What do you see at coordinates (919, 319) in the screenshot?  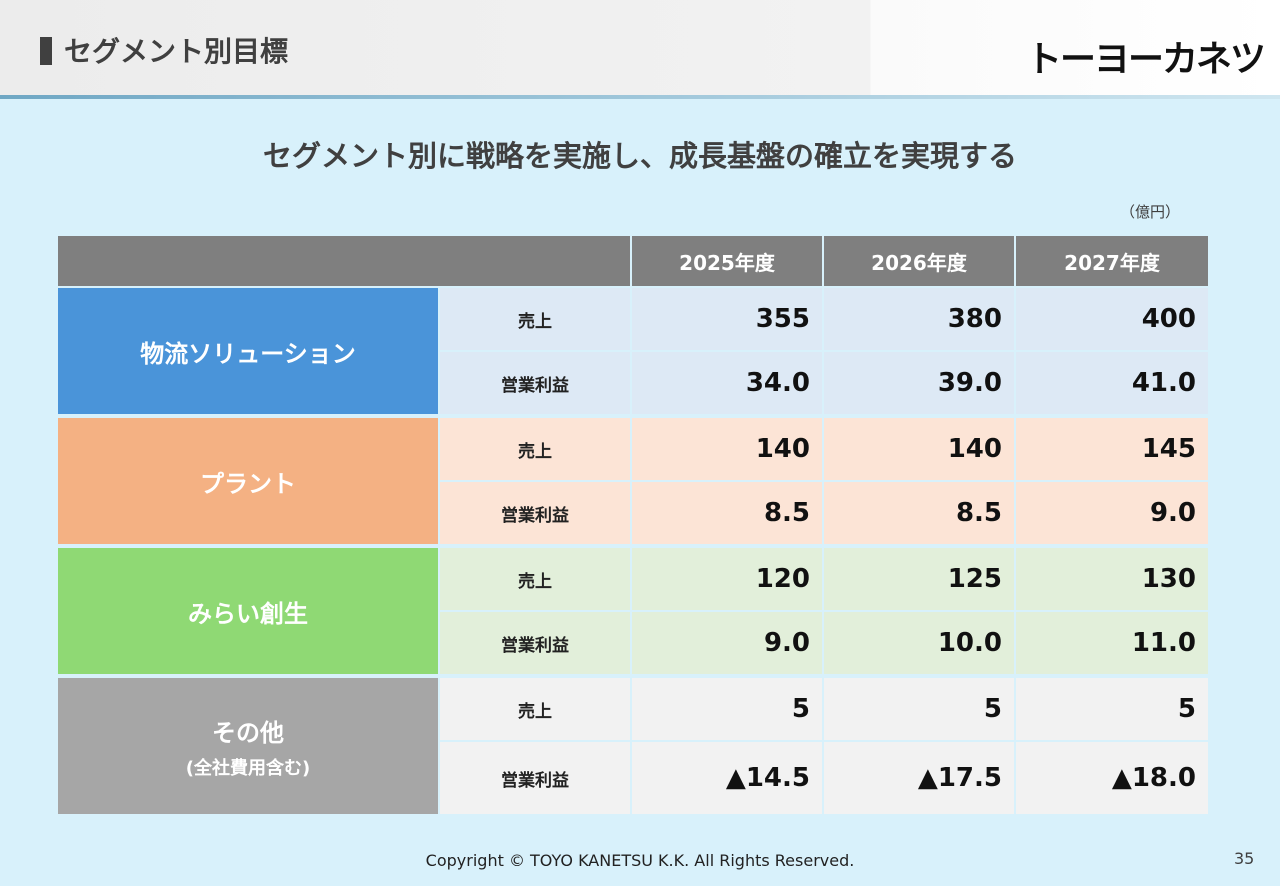 I see `value-cell: 380` at bounding box center [919, 319].